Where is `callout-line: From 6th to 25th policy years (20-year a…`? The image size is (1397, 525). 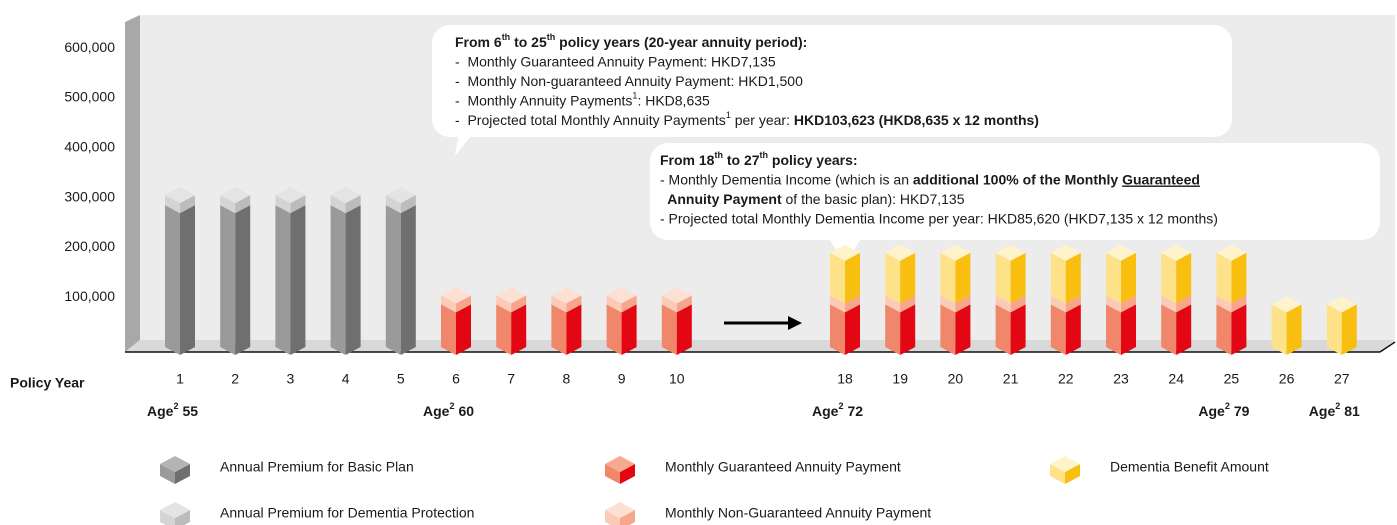
callout-line: From 6th to 25th policy years (20-year a… is located at coordinates (631, 40).